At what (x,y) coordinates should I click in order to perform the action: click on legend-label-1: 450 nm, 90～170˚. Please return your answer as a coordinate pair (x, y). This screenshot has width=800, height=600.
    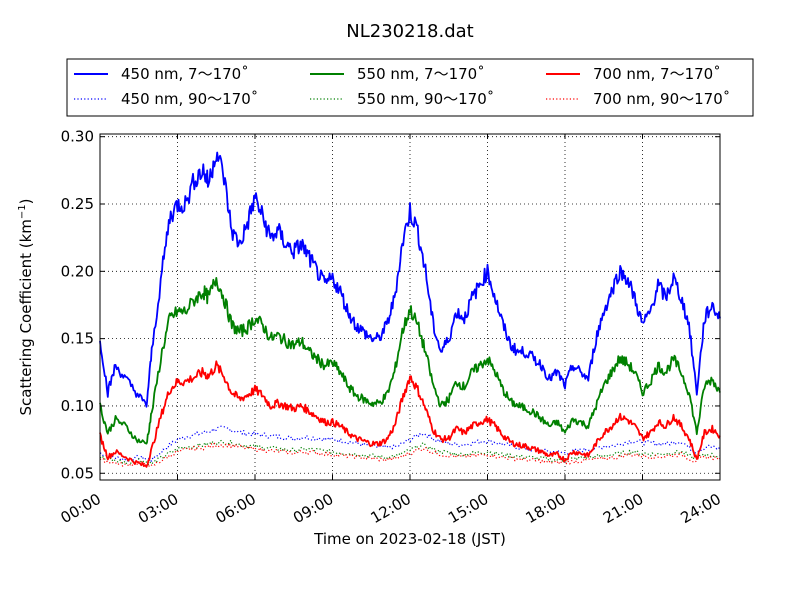
    Looking at the image, I should click on (189, 99).